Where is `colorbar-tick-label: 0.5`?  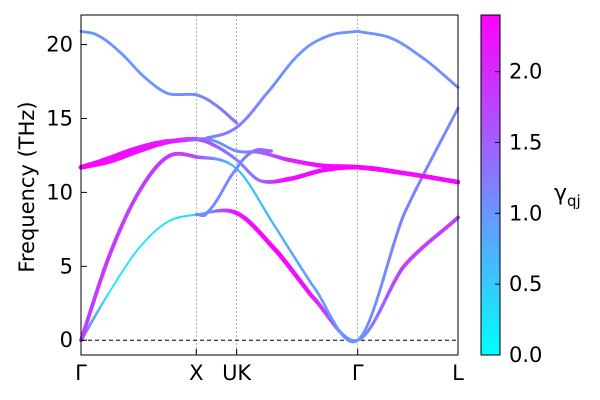 colorbar-tick-label: 0.5 is located at coordinates (525, 284).